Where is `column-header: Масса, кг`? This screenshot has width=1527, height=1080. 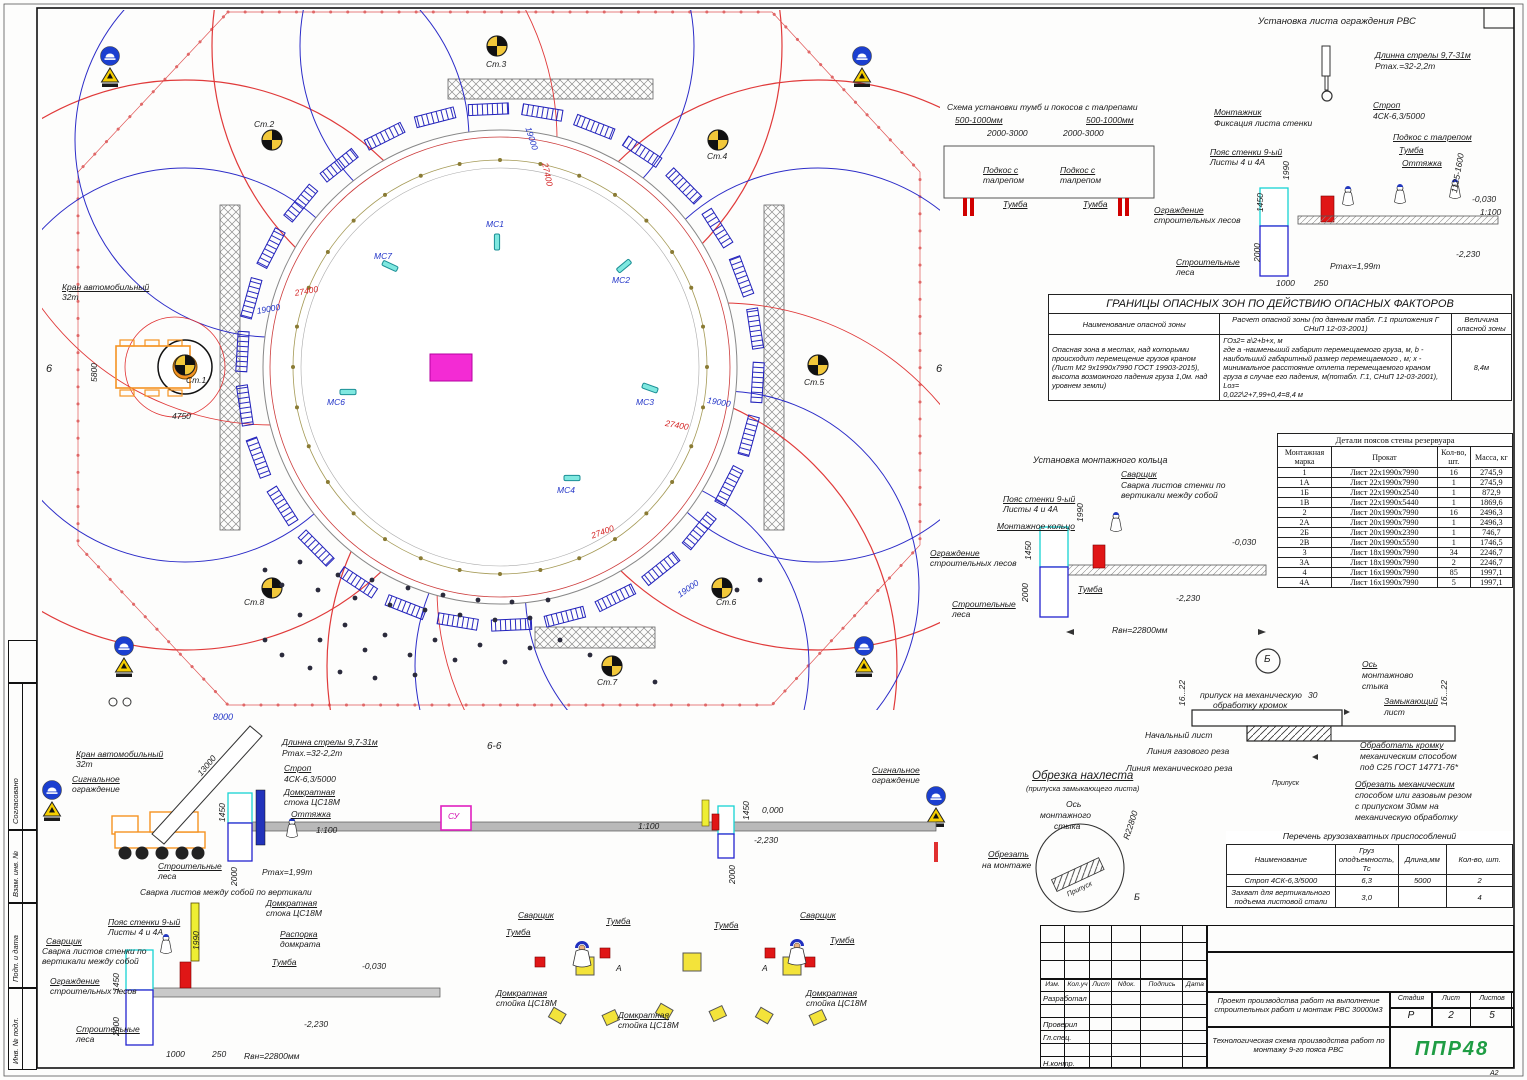
column-header: Масса, кг is located at coordinates (1491, 457).